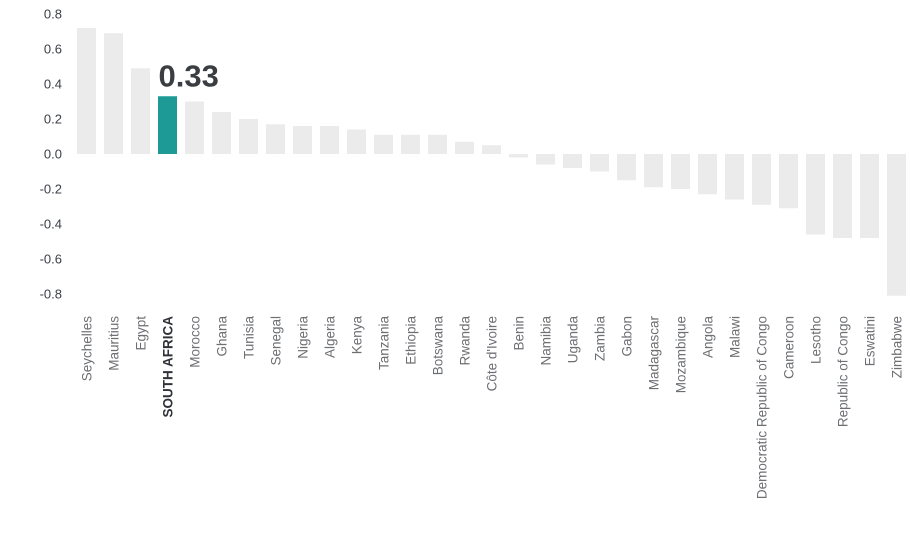 The height and width of the screenshot is (551, 910). What do you see at coordinates (140, 111) in the screenshot?
I see `bar-egypt` at bounding box center [140, 111].